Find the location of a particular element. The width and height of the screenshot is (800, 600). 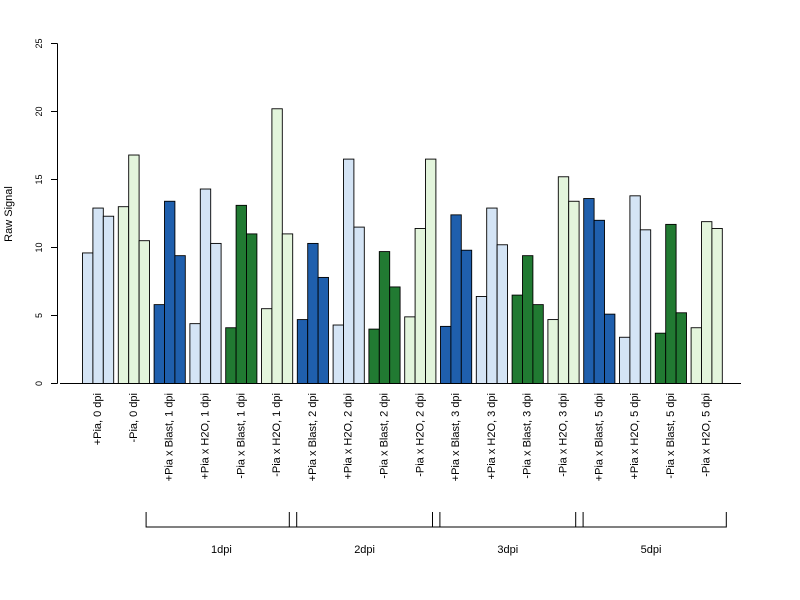

y-tick-label: 15 is located at coordinates (39, 179).